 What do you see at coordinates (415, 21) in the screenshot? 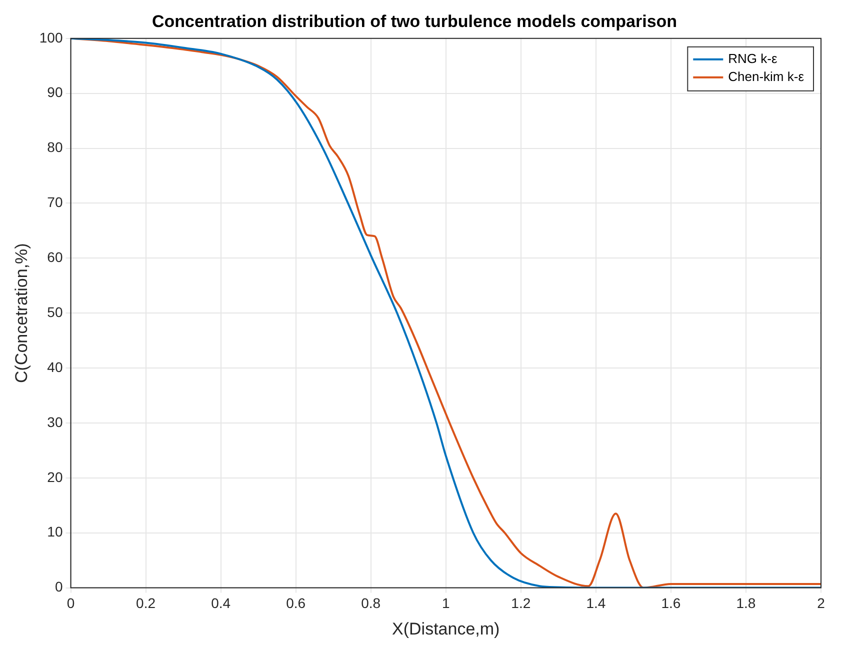
I see `chart-title: Concentration distribution of two turbulence models comparison` at bounding box center [415, 21].